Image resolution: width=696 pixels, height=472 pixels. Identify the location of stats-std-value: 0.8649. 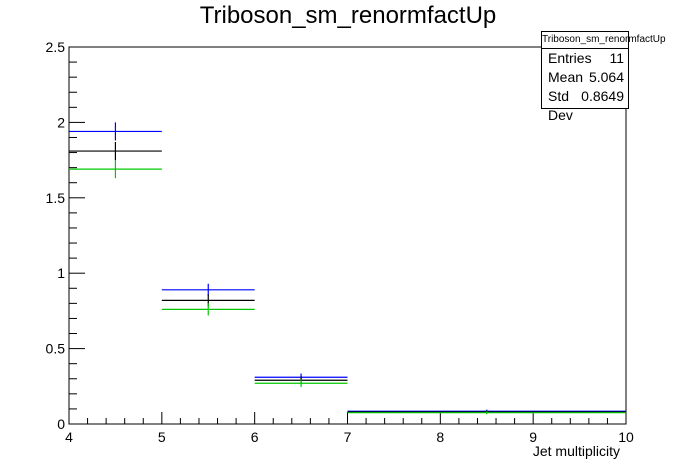
(602, 96).